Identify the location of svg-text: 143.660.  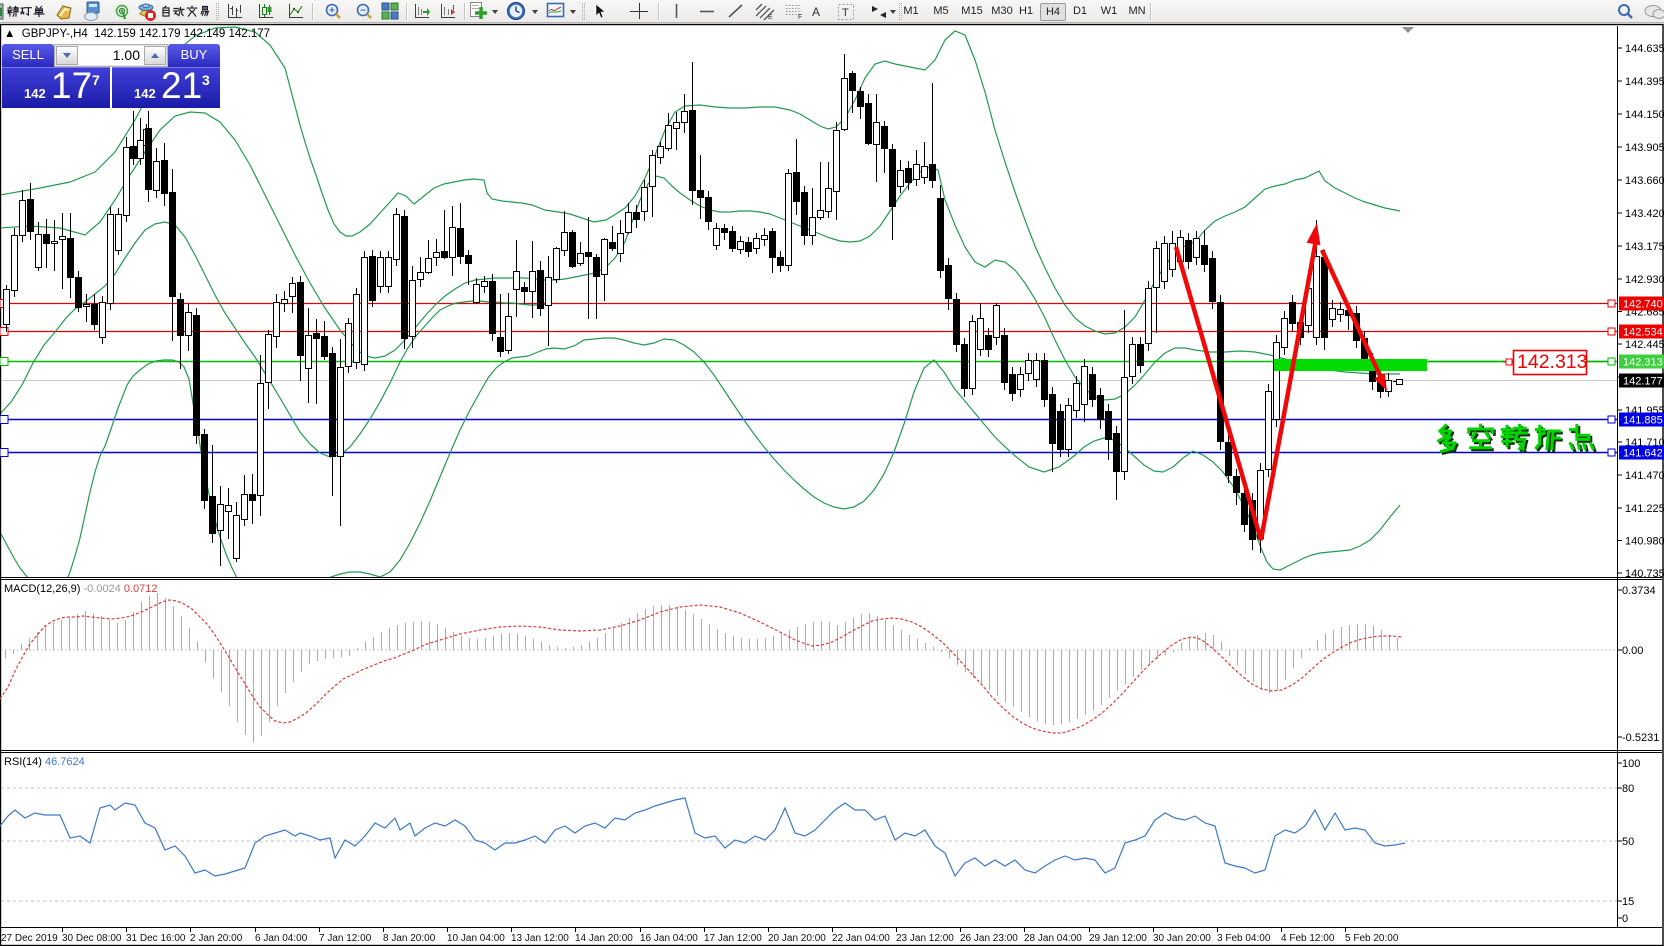
(1644, 181).